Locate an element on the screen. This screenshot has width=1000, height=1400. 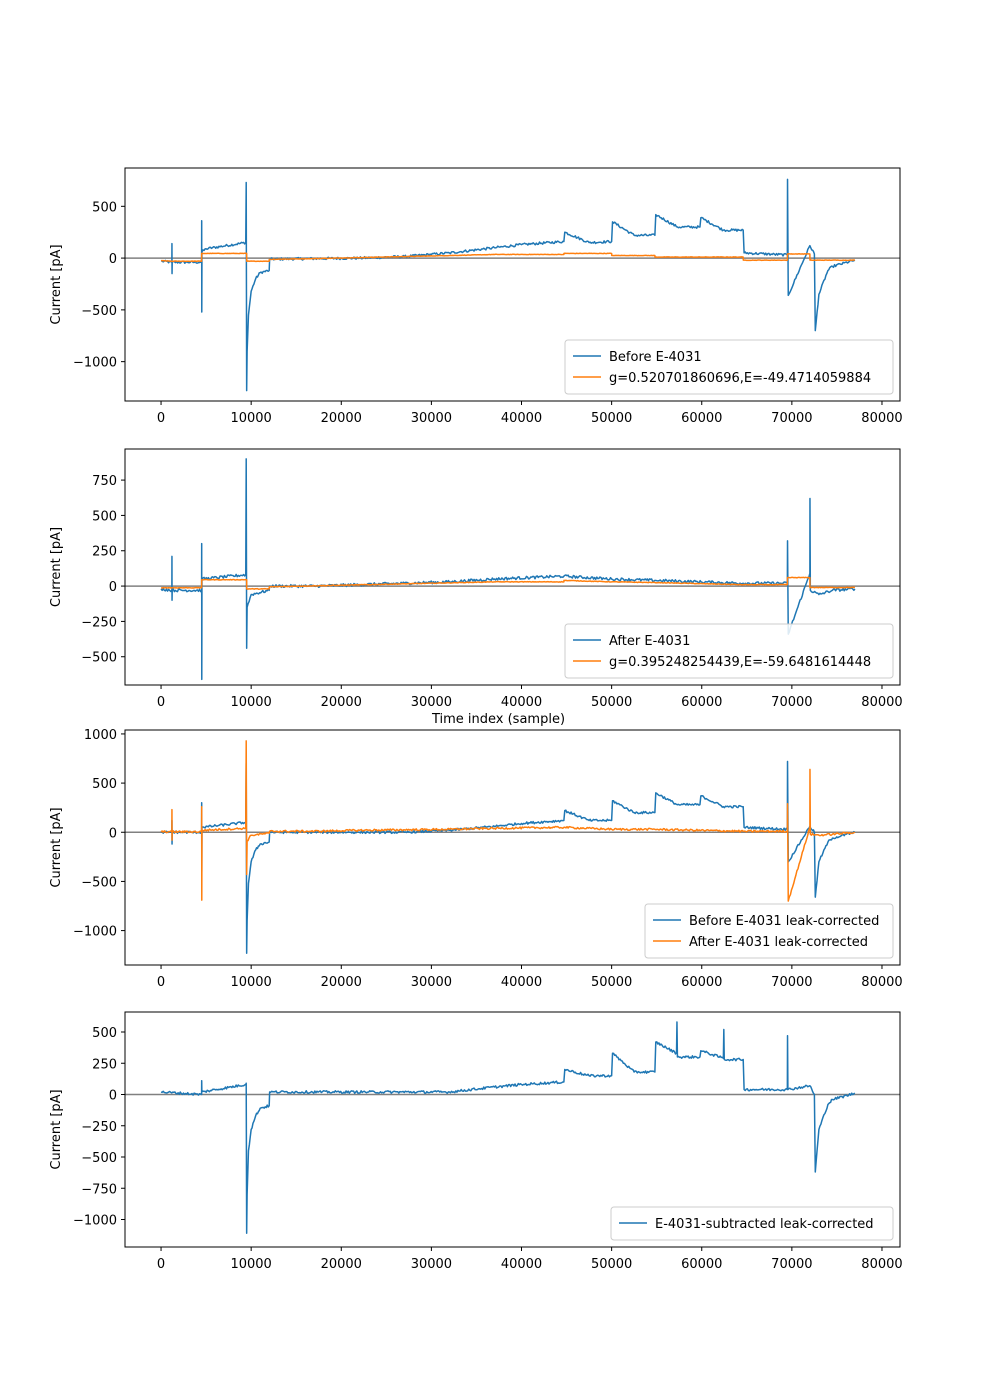
legend-label: E-4031-subtracted leak-corrected is located at coordinates (764, 1224).